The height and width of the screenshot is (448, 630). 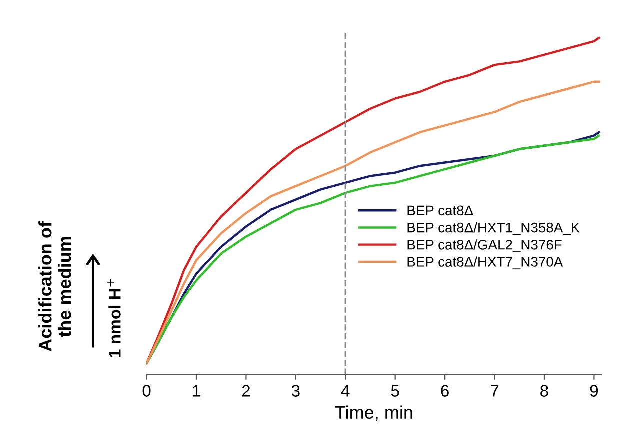 I want to click on x-tick-label: 3, so click(x=296, y=391).